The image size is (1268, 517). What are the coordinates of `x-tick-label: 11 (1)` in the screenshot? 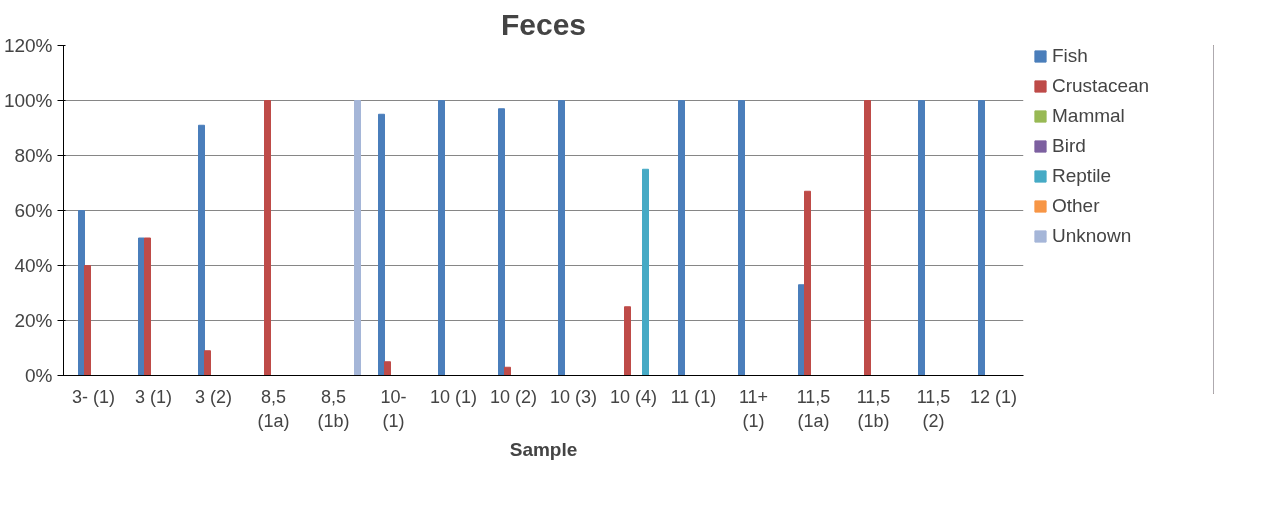 It's located at (693, 396).